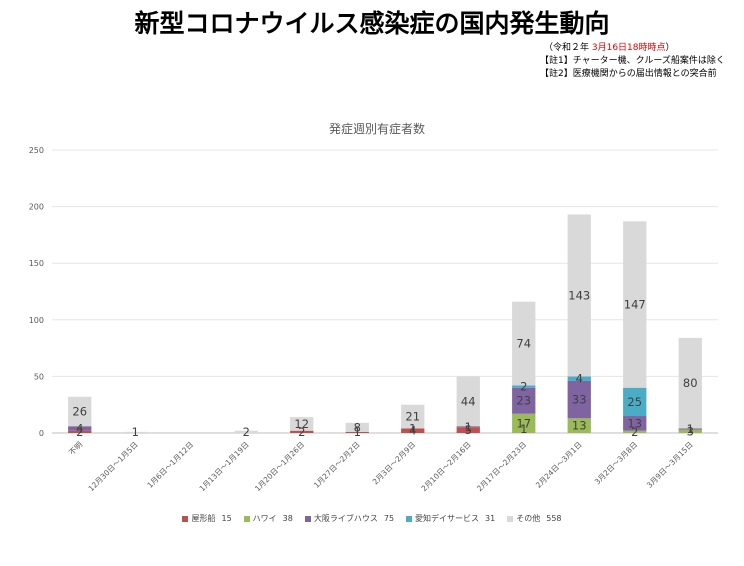  What do you see at coordinates (36, 292) in the screenshot?
I see `y-axis: 0 50 100 150 200 250` at bounding box center [36, 292].